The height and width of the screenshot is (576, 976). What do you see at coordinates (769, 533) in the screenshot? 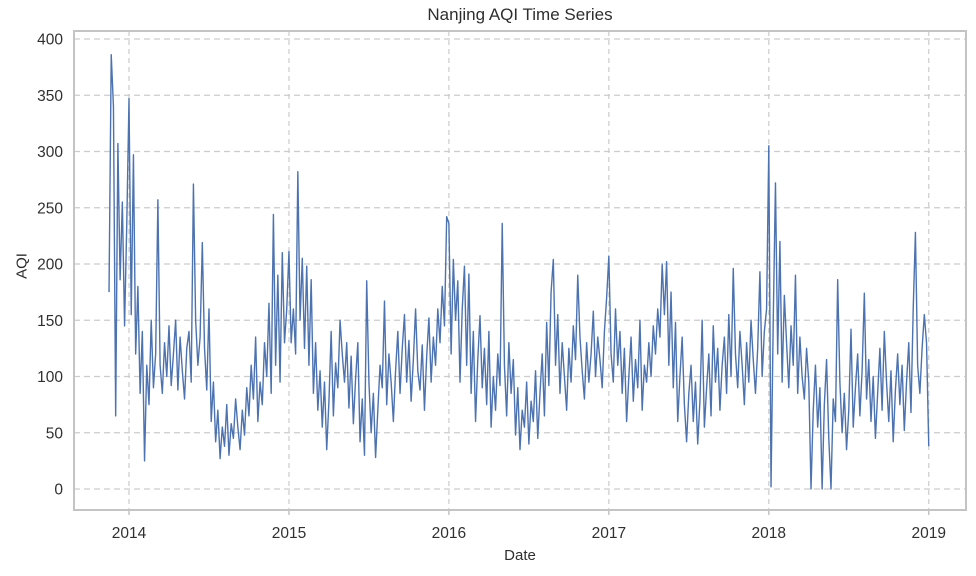
I see `x-tick-label: 2018` at bounding box center [769, 533].